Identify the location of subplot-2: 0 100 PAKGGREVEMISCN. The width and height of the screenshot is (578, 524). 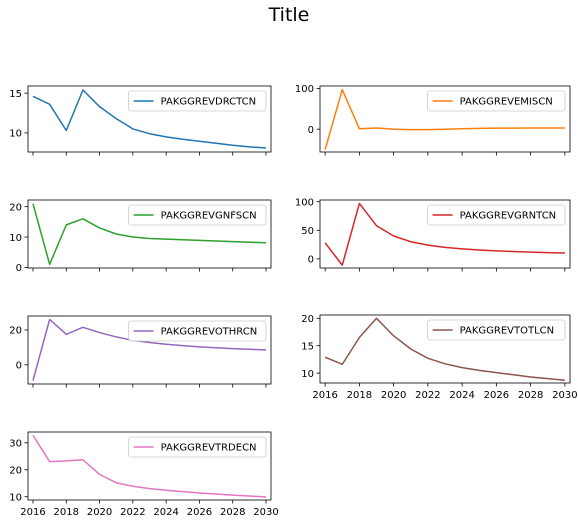
(433, 120).